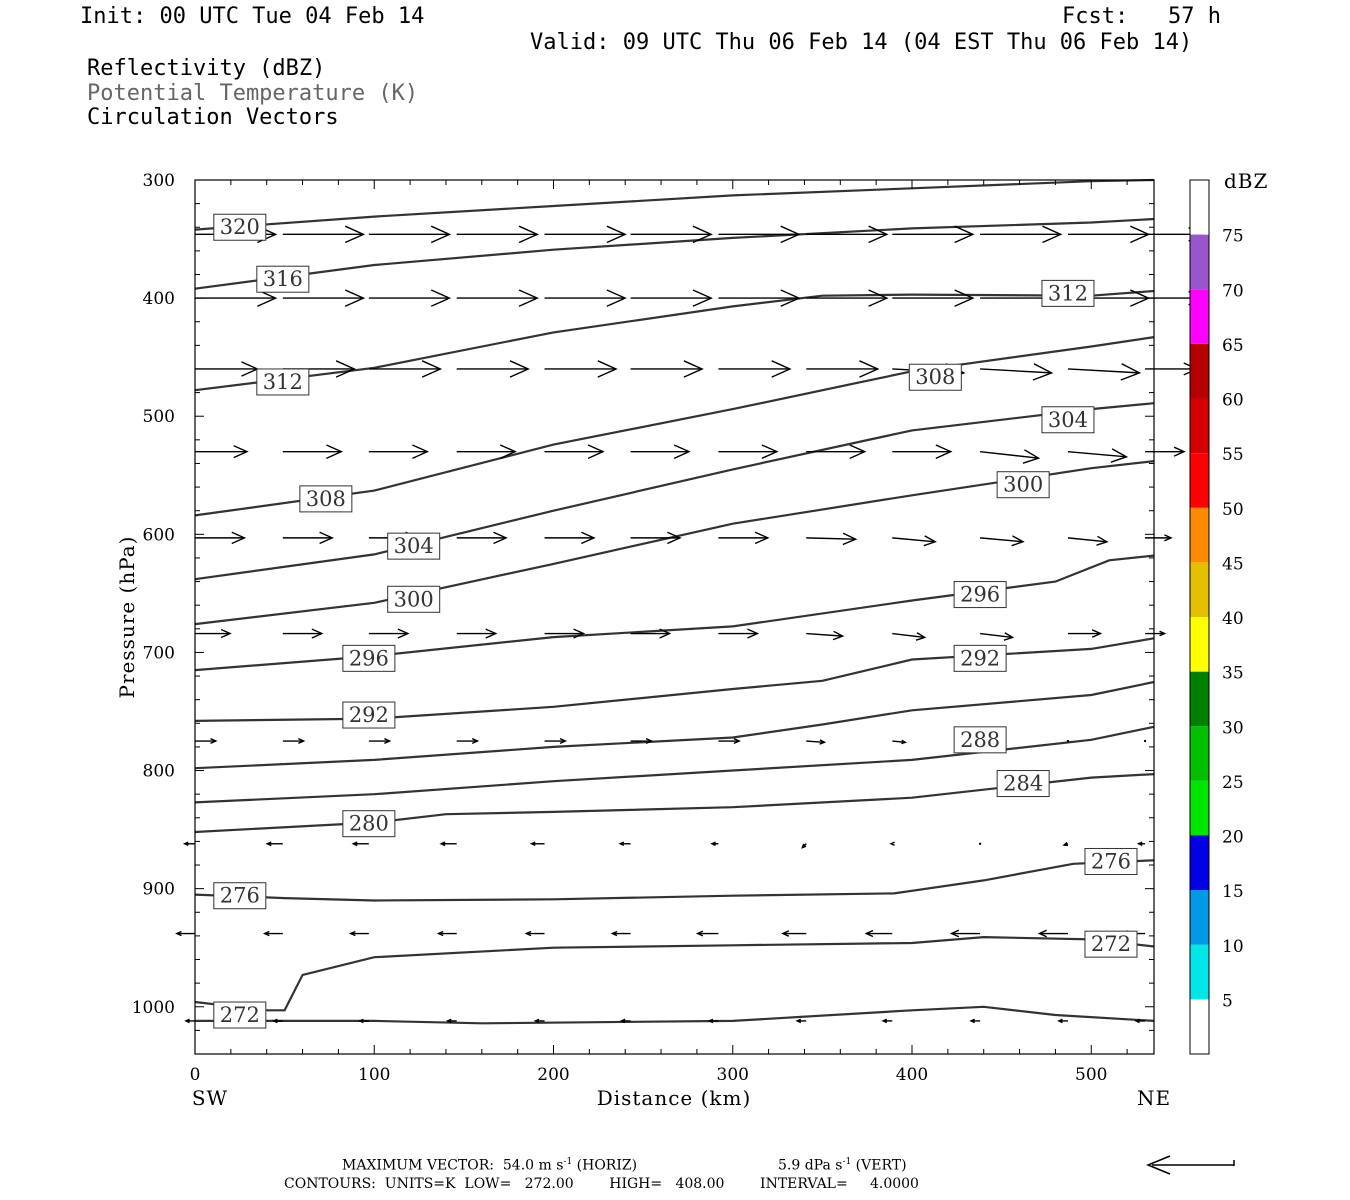 This screenshot has width=1350, height=1200. I want to click on colorbar-label: 55, so click(1233, 455).